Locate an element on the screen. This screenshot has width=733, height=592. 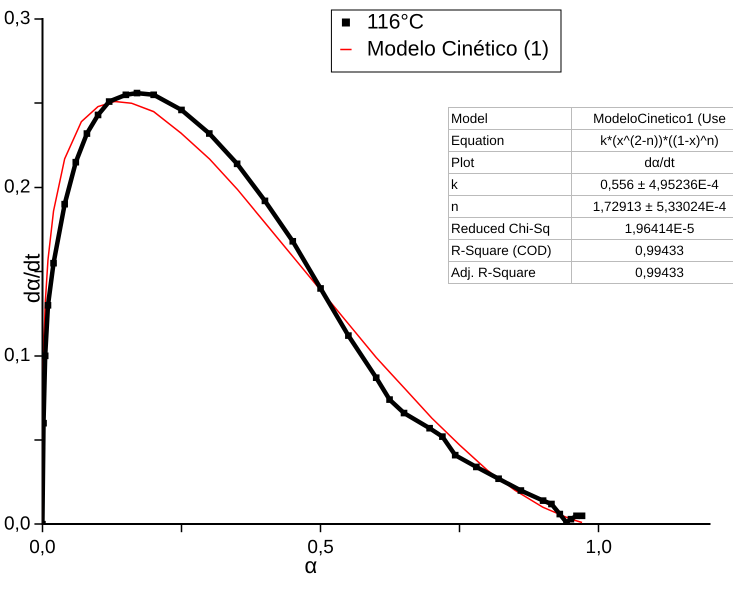
annotation: ModeloCinetico1 (Use is located at coordinates (652, 119).